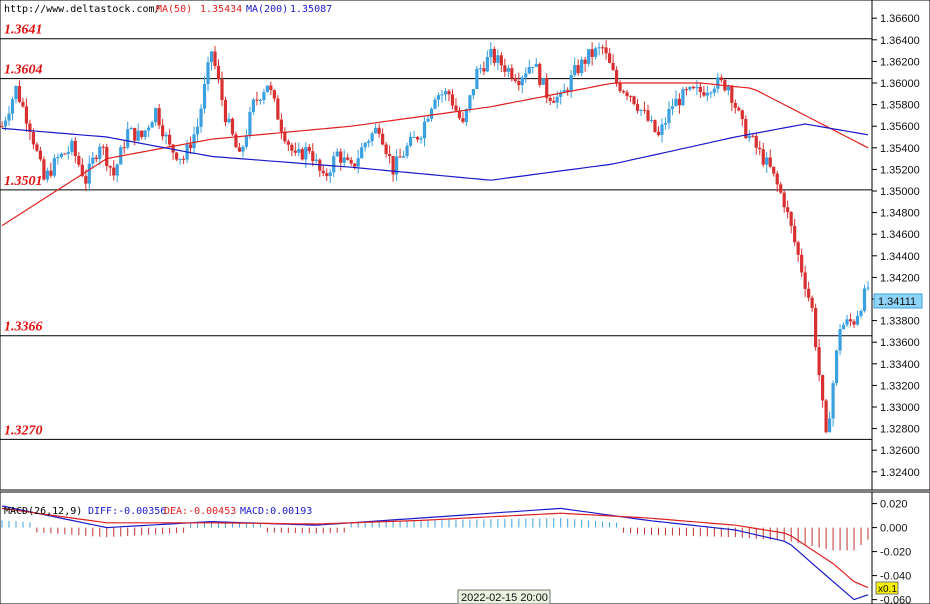  What do you see at coordinates (504, 596) in the screenshot?
I see `date-label-box` at bounding box center [504, 596].